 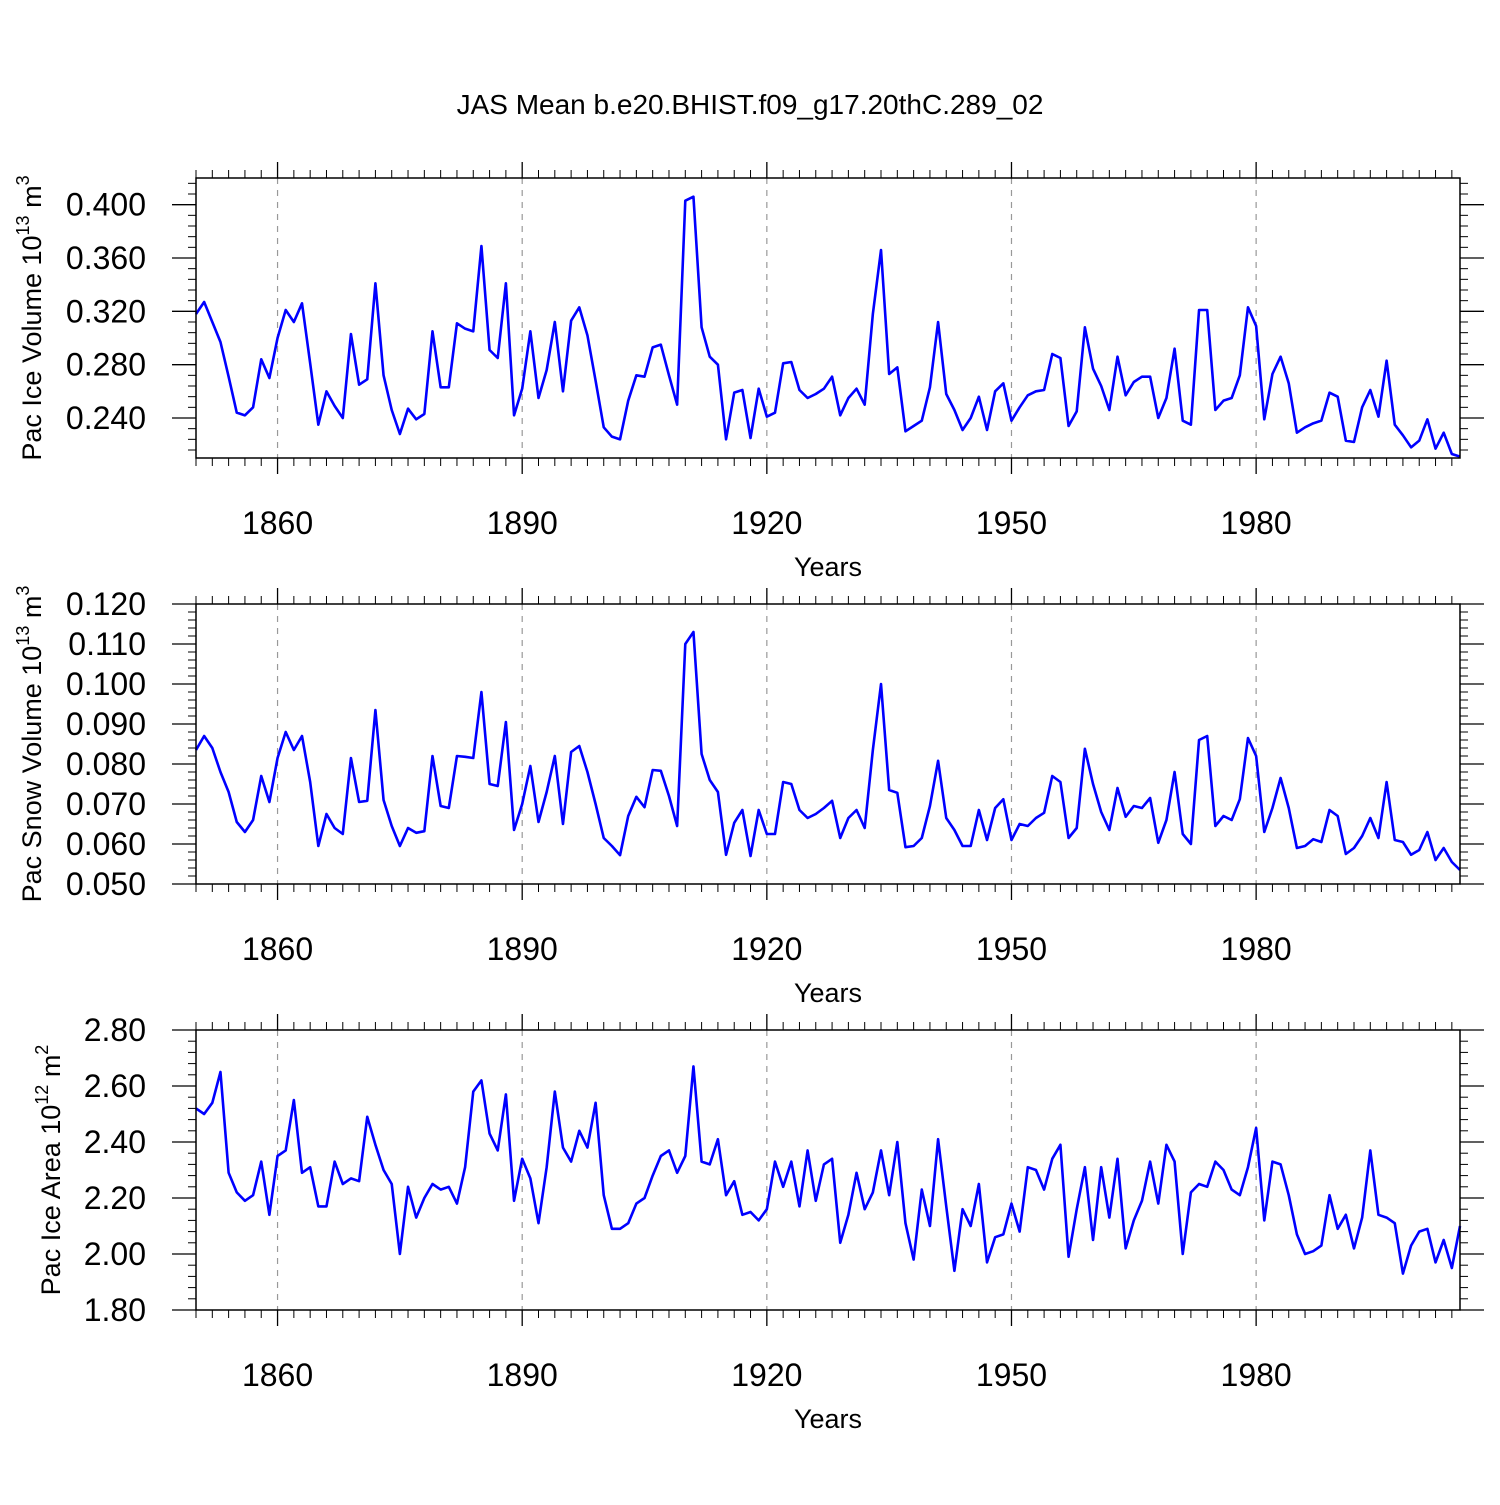 I want to click on y-axis-label-part: Pac Ice Volume 10, so click(x=32, y=347).